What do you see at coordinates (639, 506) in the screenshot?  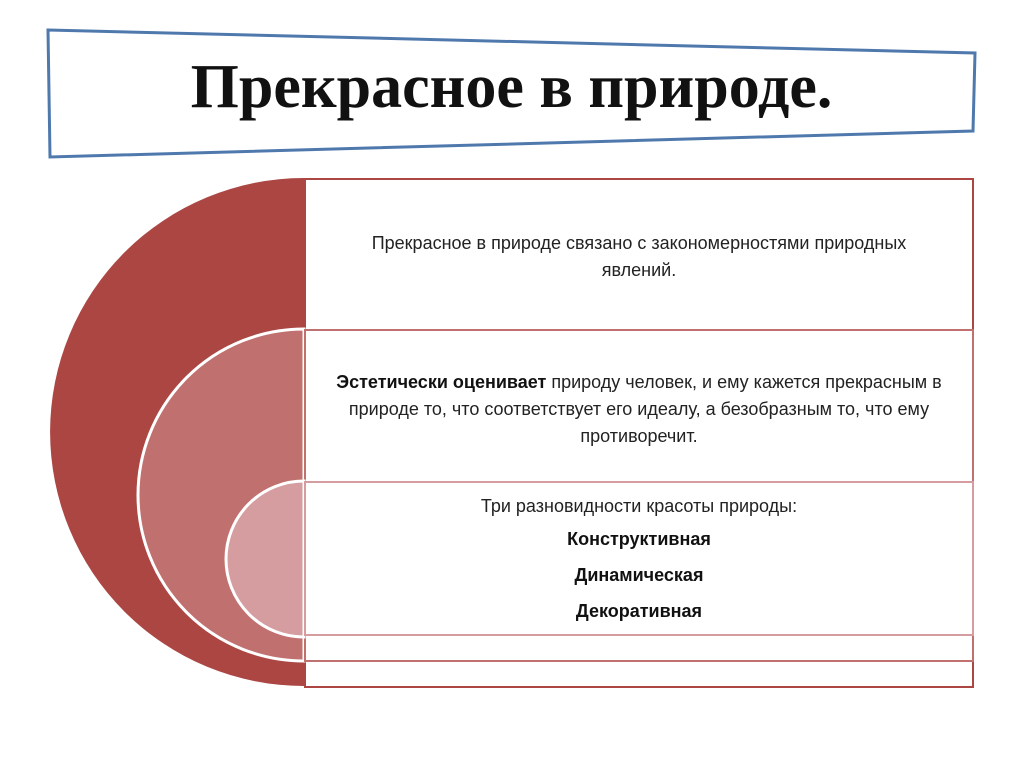 I see `block-3-heading: Три разновидности красоты природы:` at bounding box center [639, 506].